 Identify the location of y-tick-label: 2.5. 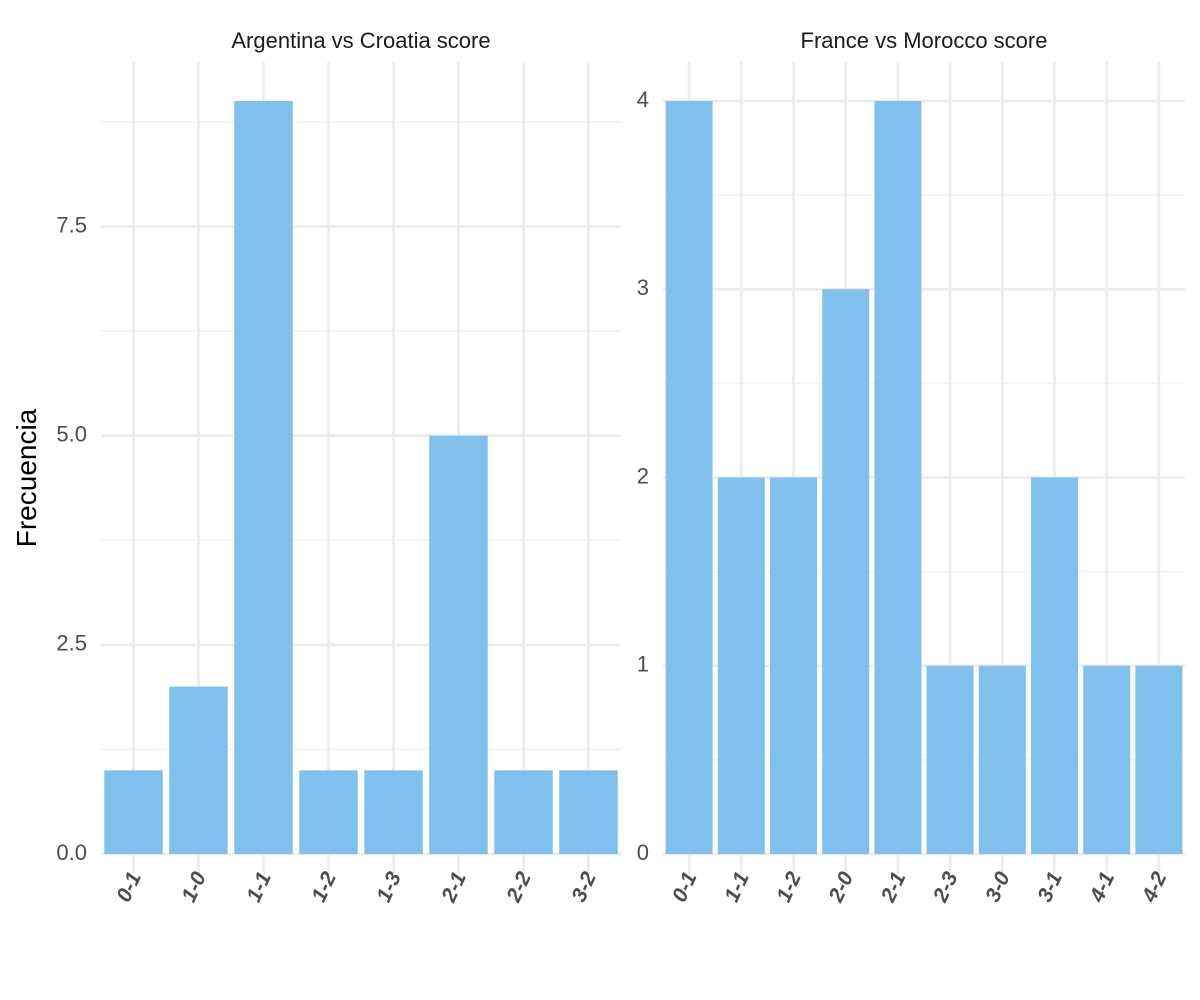
(71, 643).